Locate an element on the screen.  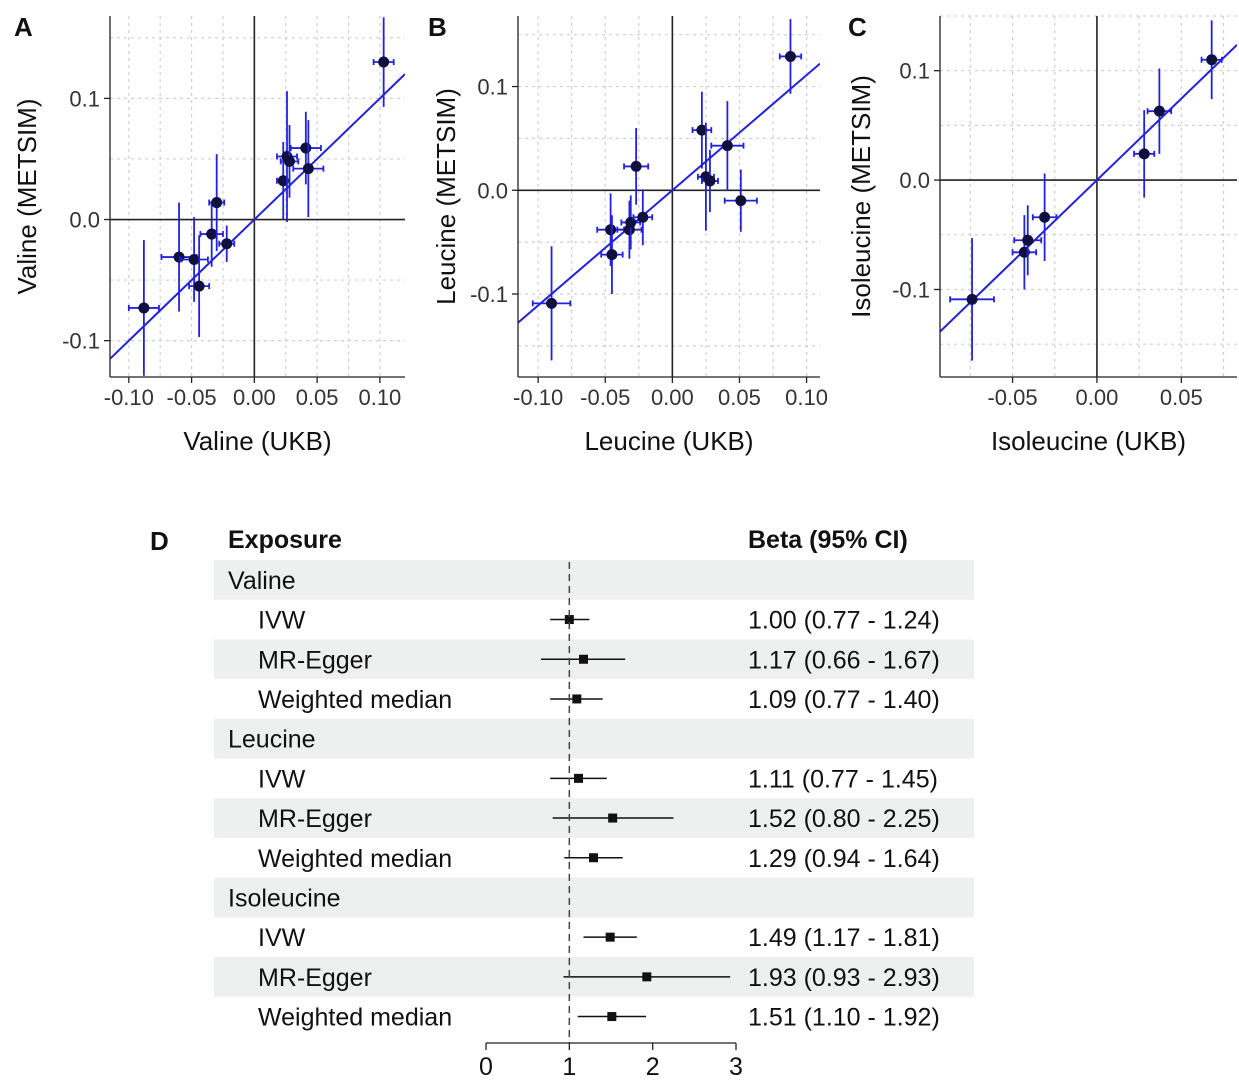
y-axis-title: Valine (METSIM) is located at coordinates (27, 197).